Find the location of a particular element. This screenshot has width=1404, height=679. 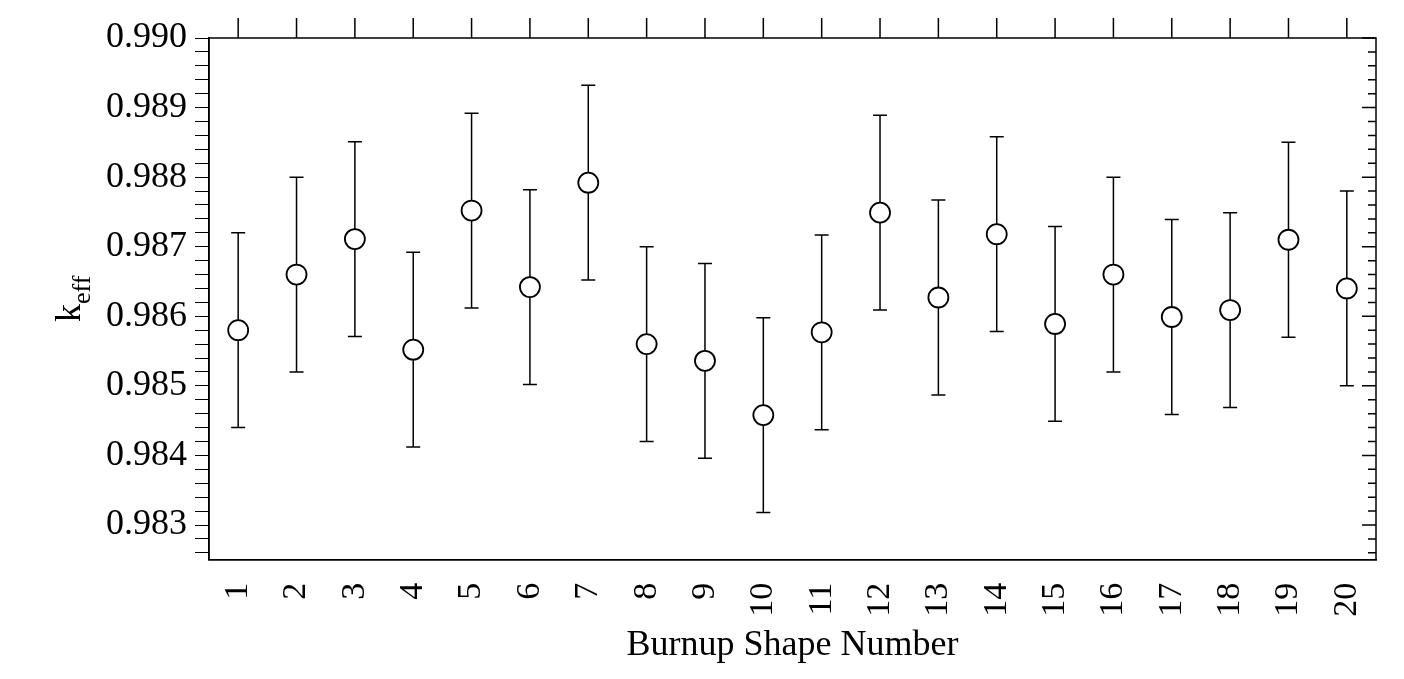

y-tick-label: 0.988 is located at coordinates (146, 174).